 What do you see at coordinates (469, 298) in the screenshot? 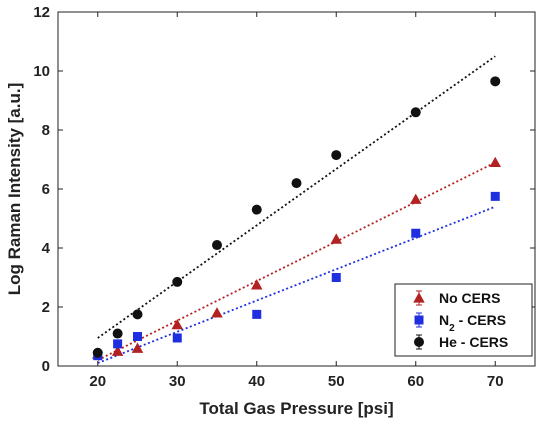
I see `legend-label-0: No CERS` at bounding box center [469, 298].